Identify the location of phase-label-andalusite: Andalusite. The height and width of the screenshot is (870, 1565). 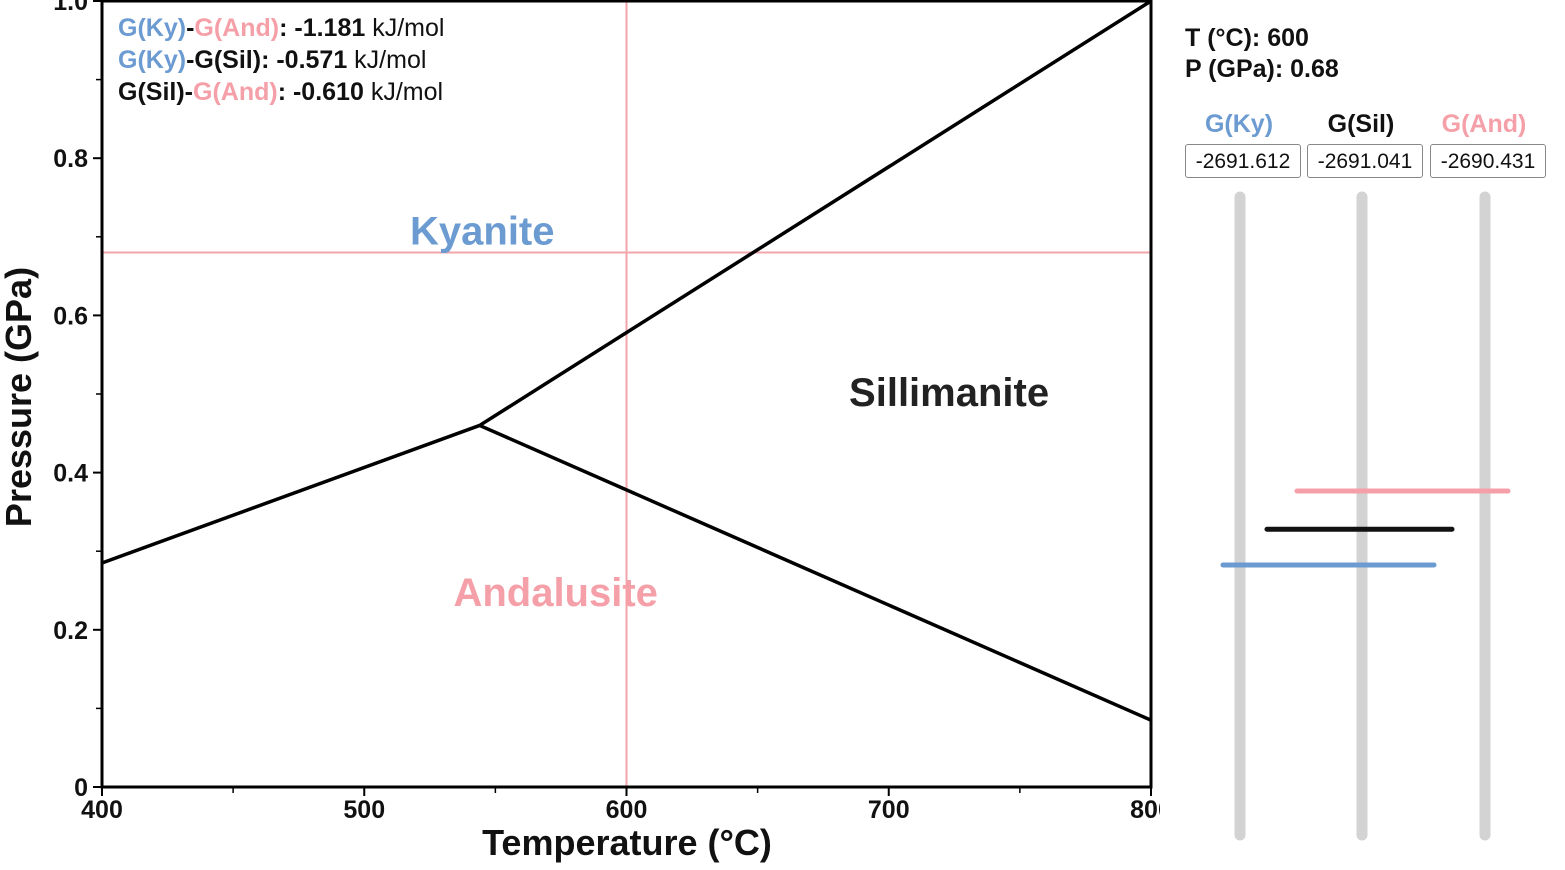
(555, 593).